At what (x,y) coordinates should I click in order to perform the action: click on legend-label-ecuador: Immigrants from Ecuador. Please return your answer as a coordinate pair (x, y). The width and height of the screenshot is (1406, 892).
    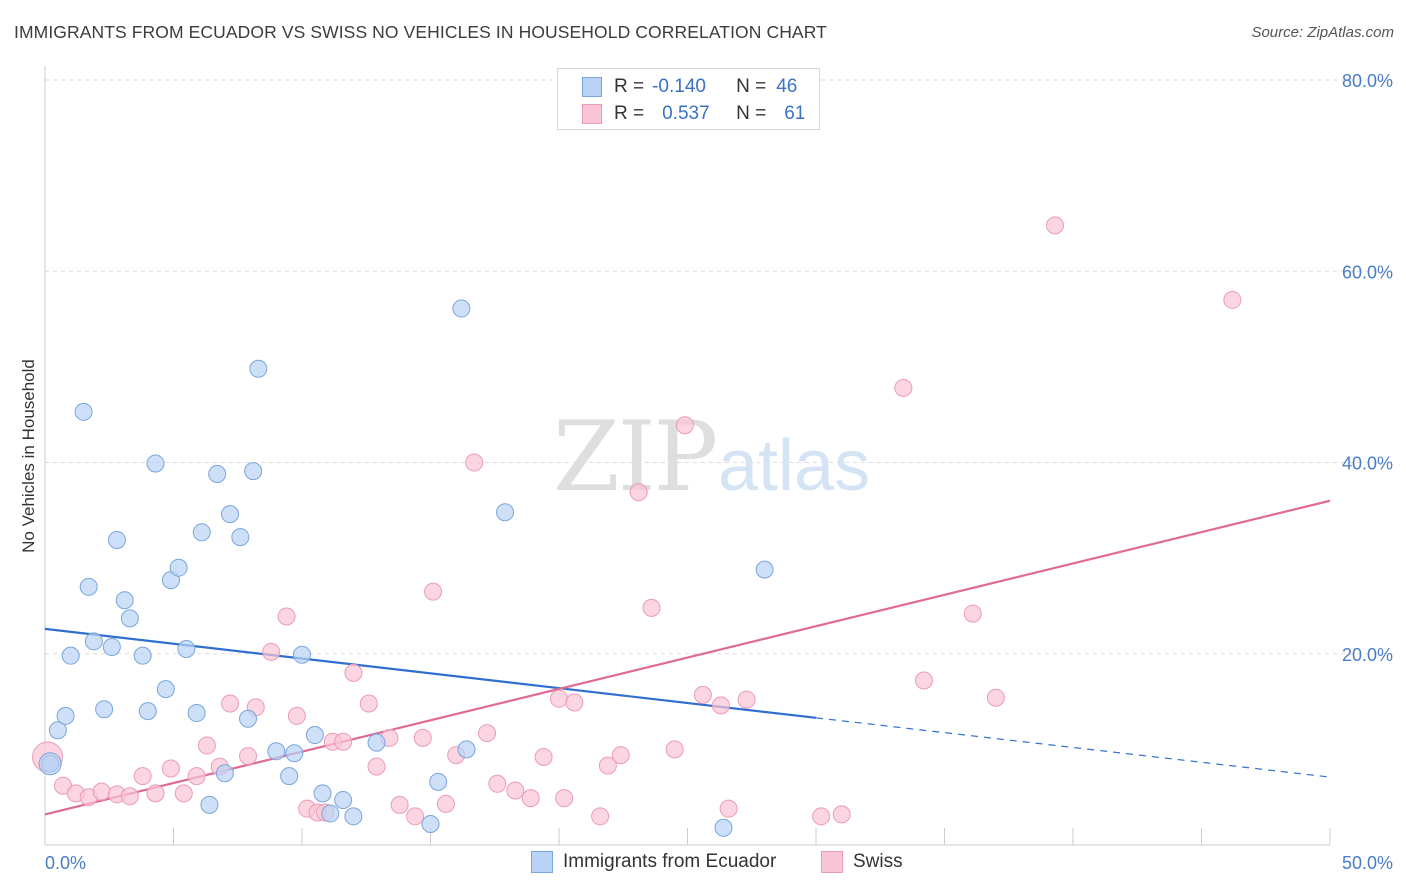
    Looking at the image, I should click on (670, 861).